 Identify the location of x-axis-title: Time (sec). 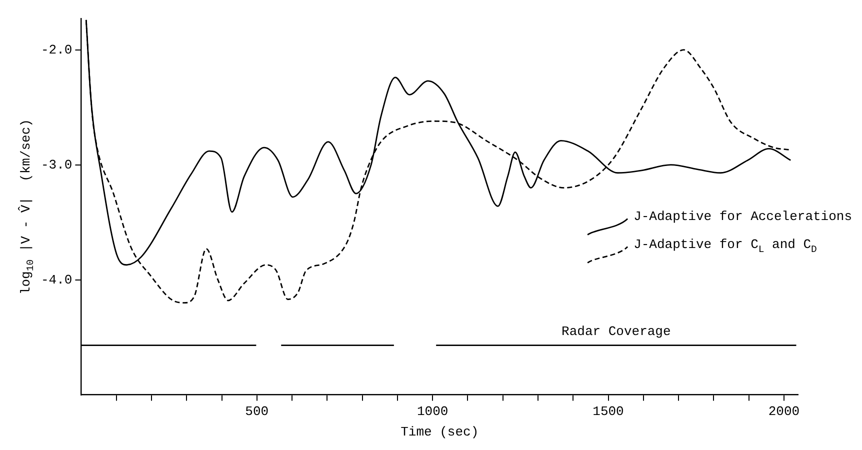
(439, 432).